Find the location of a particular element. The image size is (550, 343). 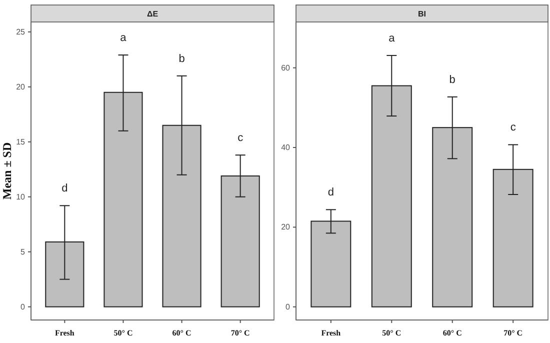

y-tick-label: 40 is located at coordinates (286, 147).